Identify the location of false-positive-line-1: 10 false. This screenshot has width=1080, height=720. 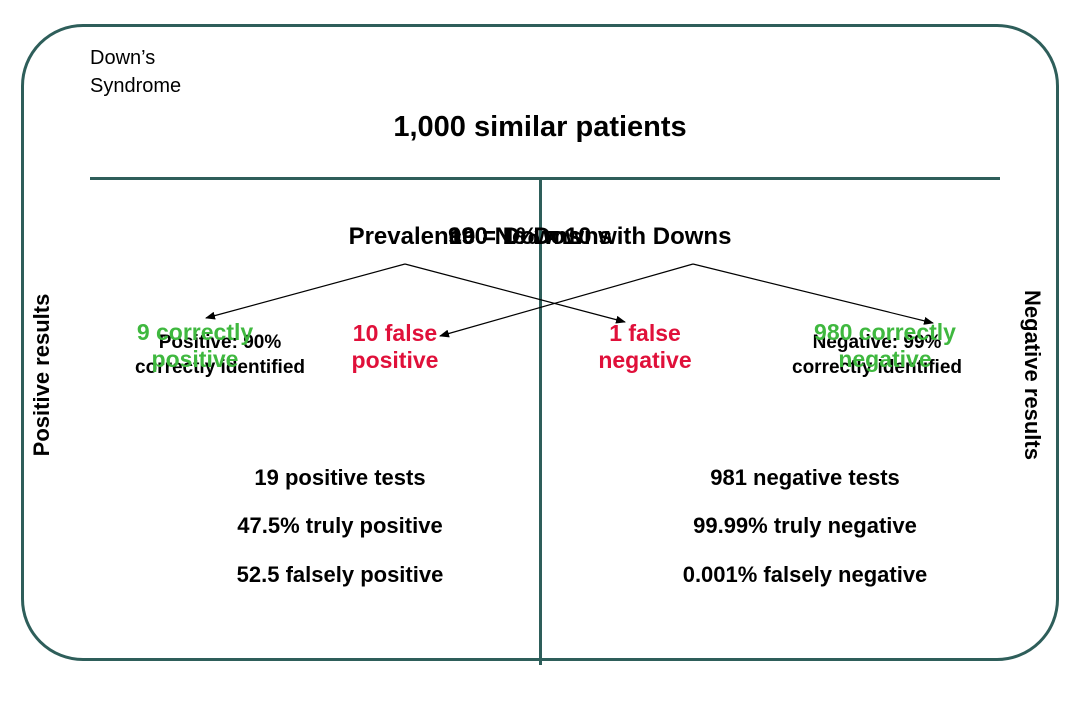
(395, 333).